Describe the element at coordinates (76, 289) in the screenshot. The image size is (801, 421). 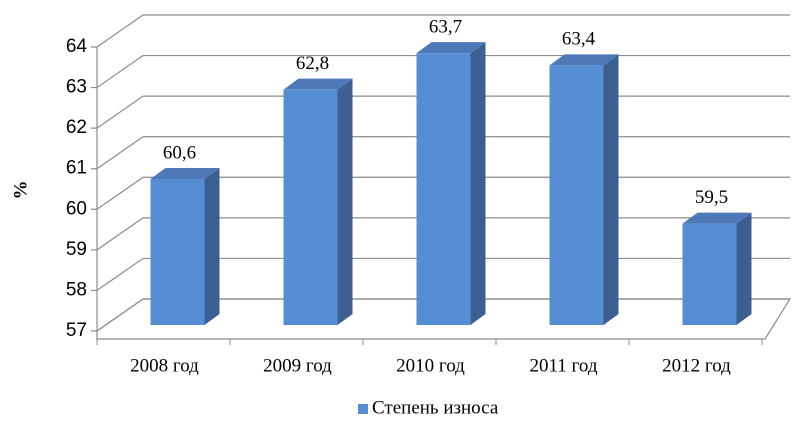
I see `y-tick-label: 58` at that location.